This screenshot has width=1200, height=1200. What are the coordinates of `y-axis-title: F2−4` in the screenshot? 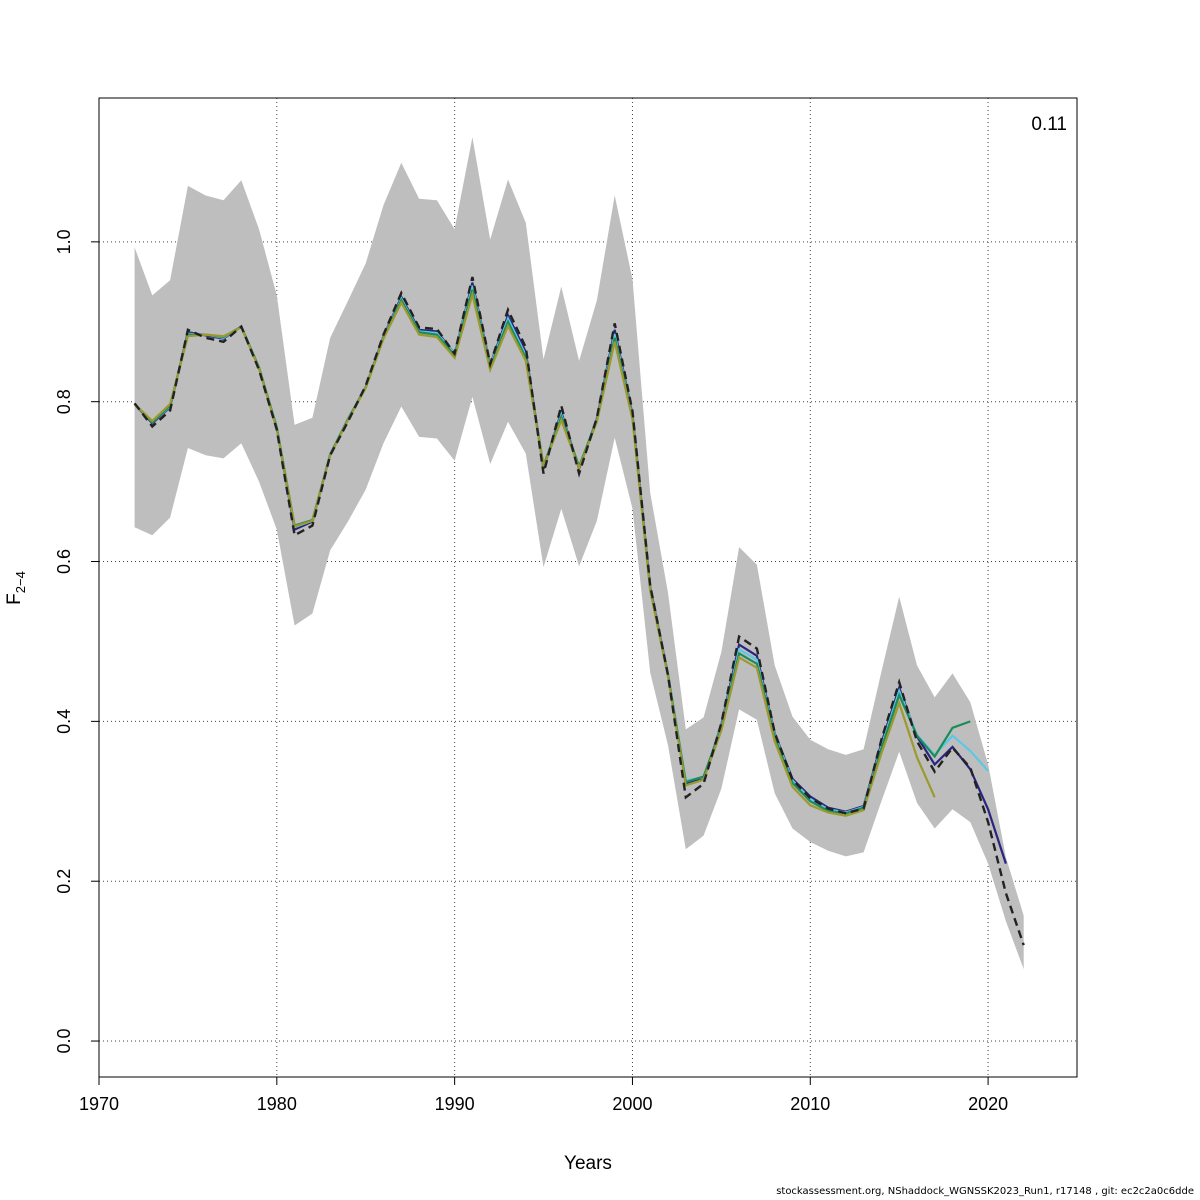 It's located at (16, 588).